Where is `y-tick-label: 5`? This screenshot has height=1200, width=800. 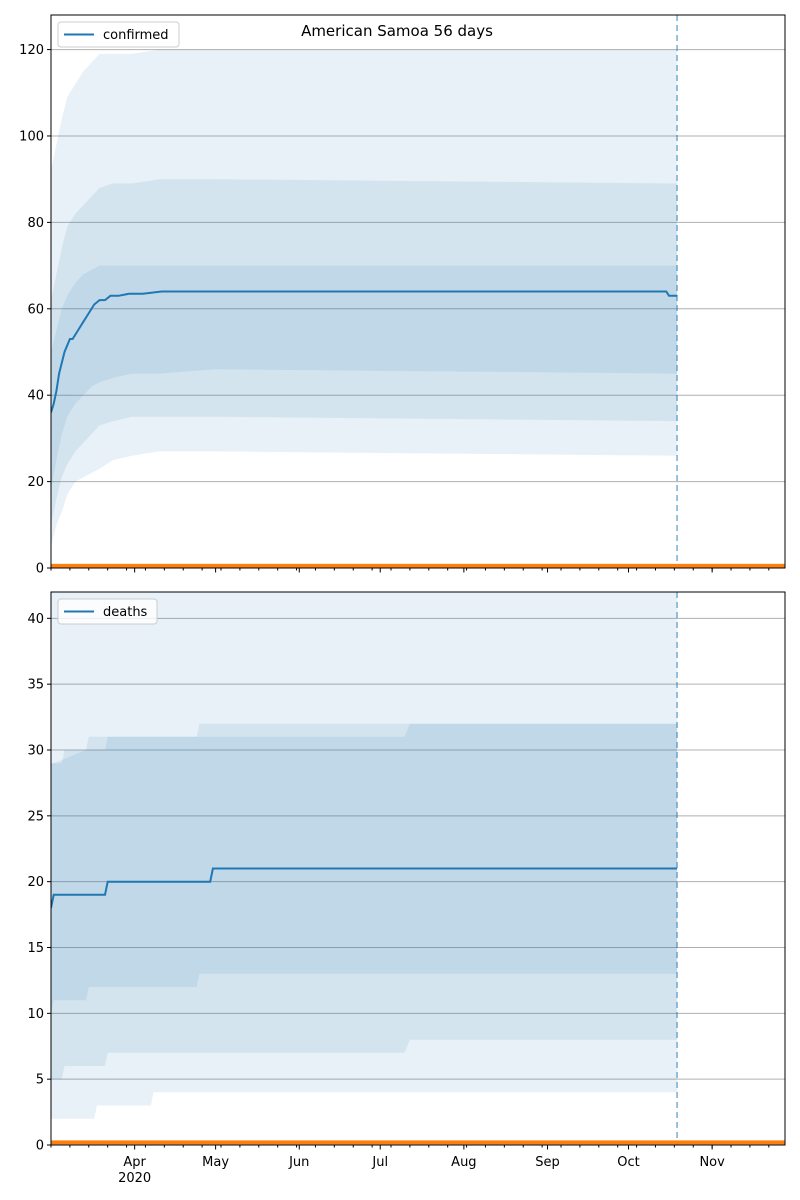
y-tick-label: 5 is located at coordinates (40, 1080).